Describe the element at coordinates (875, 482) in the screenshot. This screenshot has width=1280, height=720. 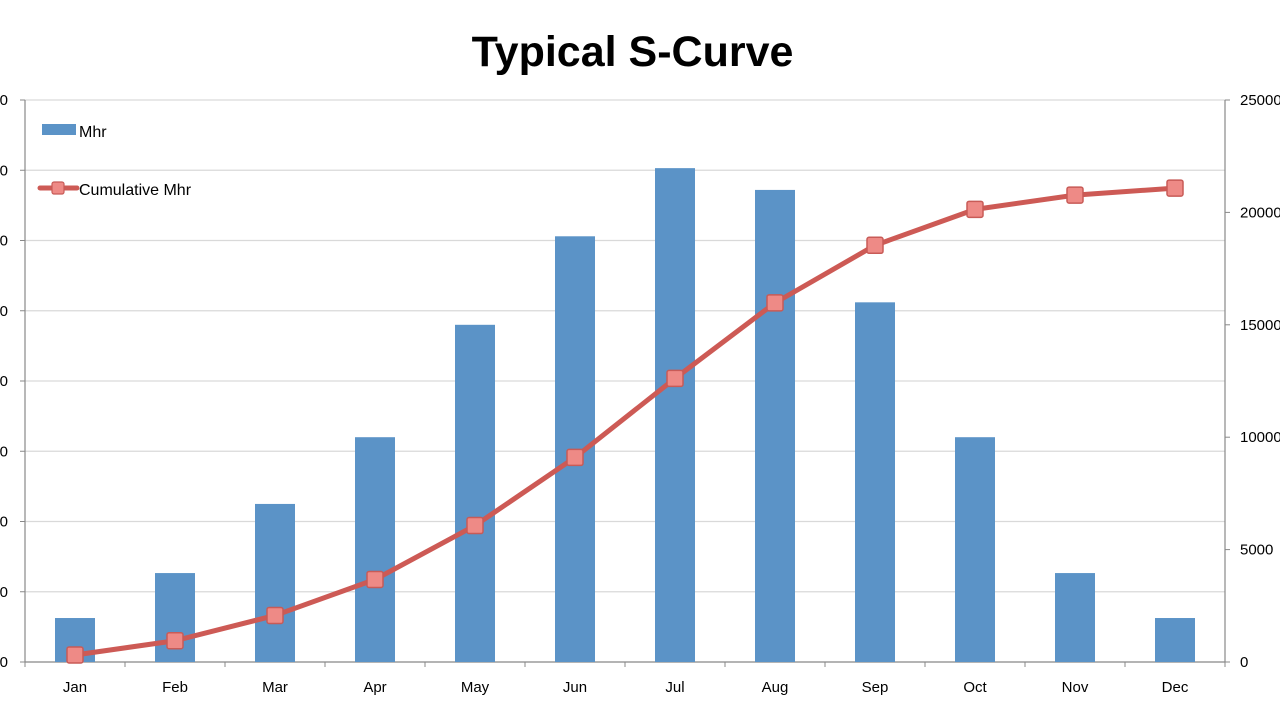
I see `bar-sep` at that location.